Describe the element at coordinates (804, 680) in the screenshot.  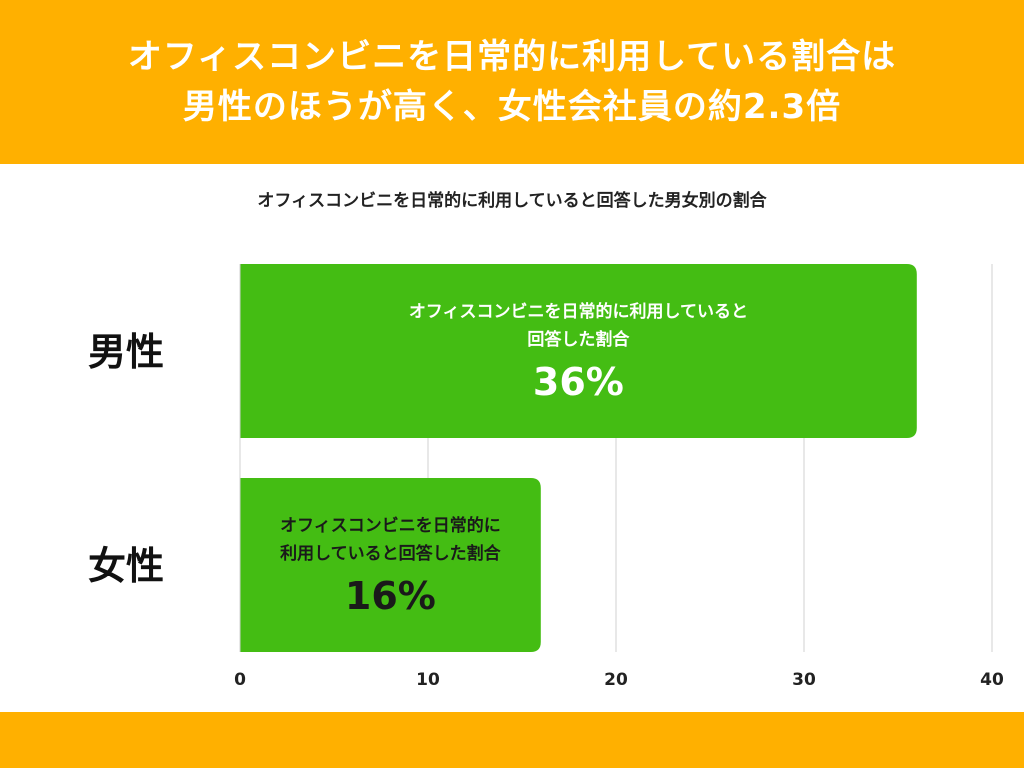
I see `x-tick-label: 30` at that location.